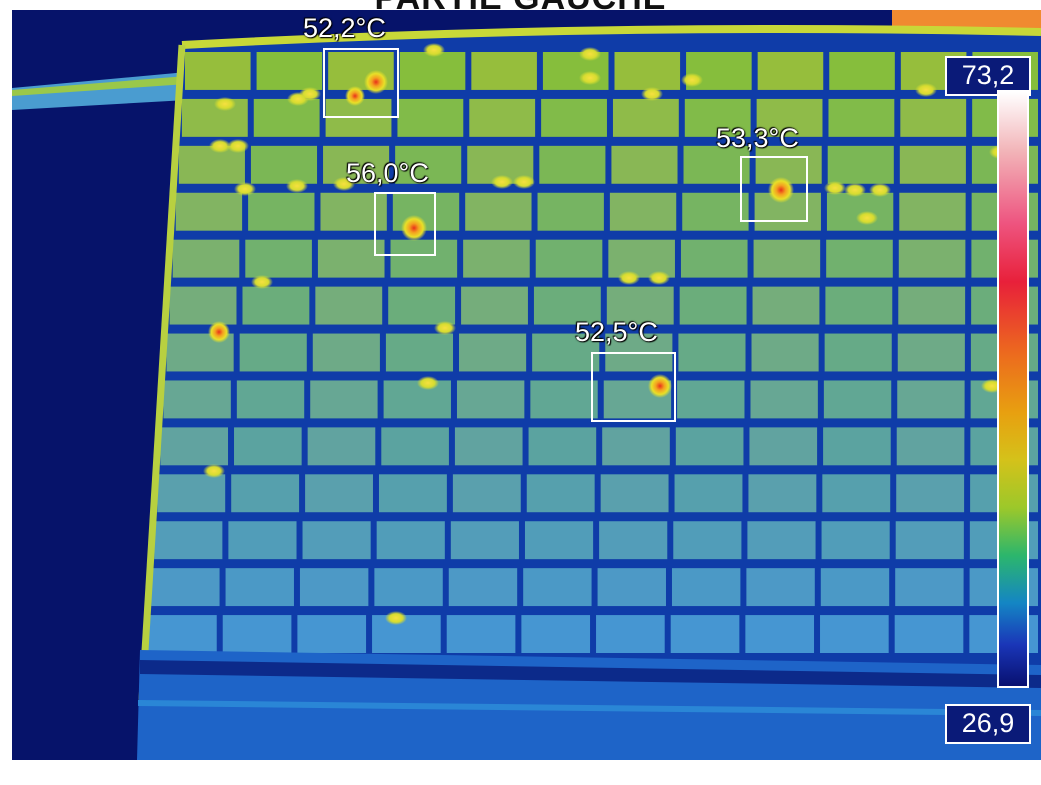  What do you see at coordinates (616, 332) in the screenshot?
I see `spot-temperature-label: 52,5°C` at bounding box center [616, 332].